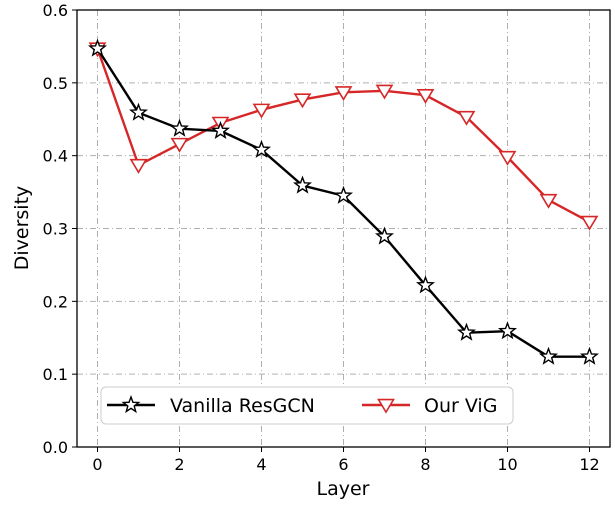  Describe the element at coordinates (55, 374) in the screenshot. I see `y-tick-label: 0.1` at that location.